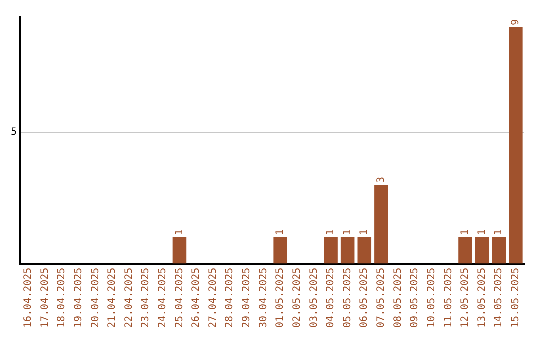 The width and height of the screenshot is (540, 340). Describe the element at coordinates (163, 298) in the screenshot. I see `x-tick-label: 24.04.2025` at that location.